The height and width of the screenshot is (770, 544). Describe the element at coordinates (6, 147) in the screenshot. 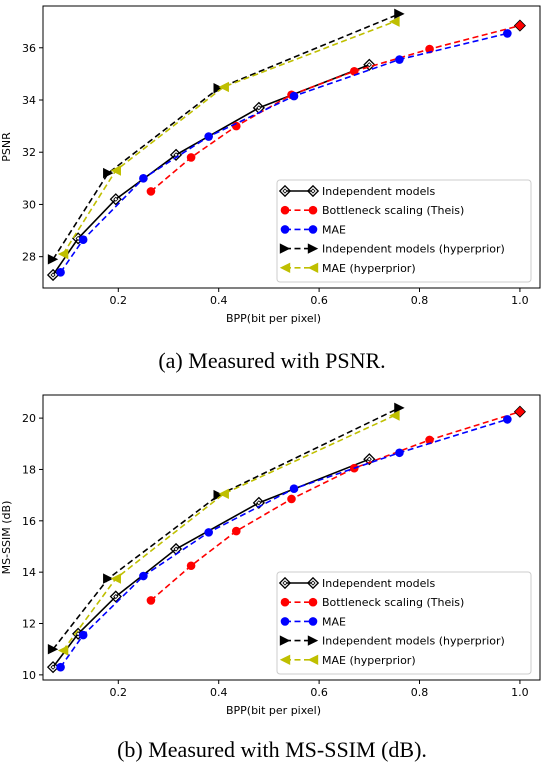

I see `y-axis-label-0: PSNR` at that location.